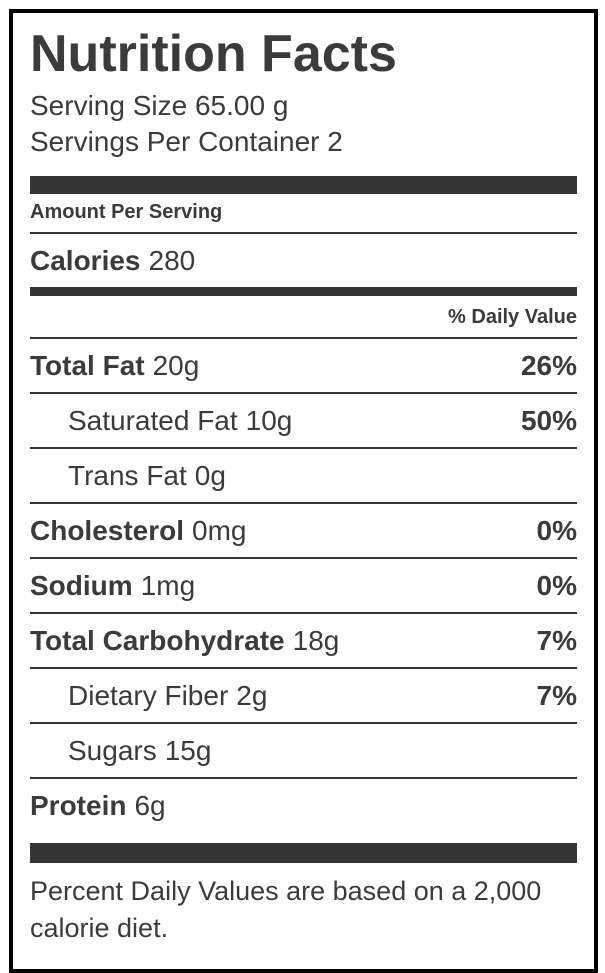  What do you see at coordinates (303, 532) in the screenshot?
I see `nutrient-row: Cholesterol 0mg 0%` at bounding box center [303, 532].